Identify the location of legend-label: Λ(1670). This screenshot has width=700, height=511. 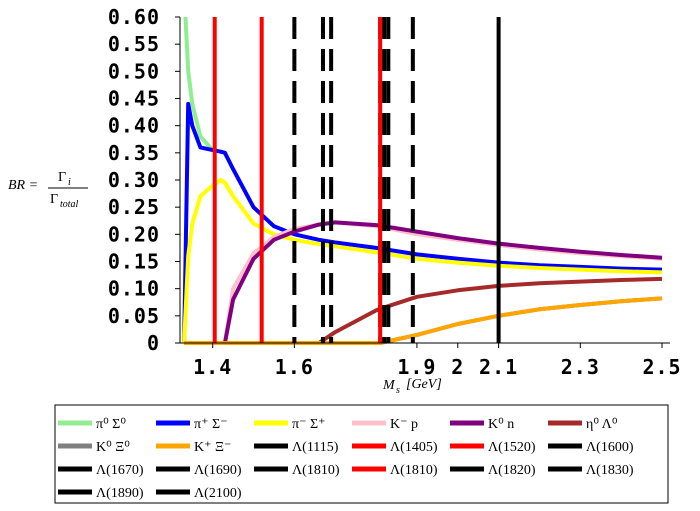
(120, 470).